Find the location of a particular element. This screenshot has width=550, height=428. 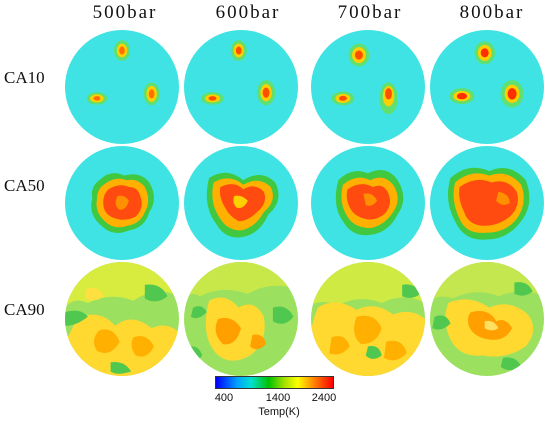

colorbar-title: Temp(K) is located at coordinates (279, 412).